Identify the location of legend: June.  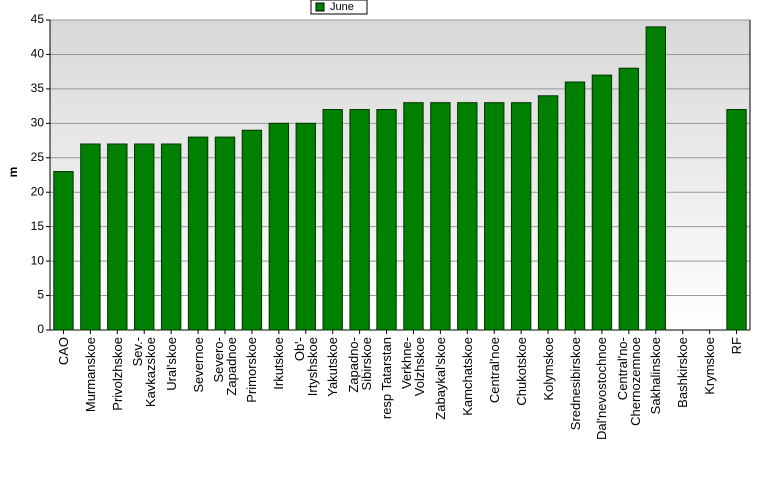
(339, 7).